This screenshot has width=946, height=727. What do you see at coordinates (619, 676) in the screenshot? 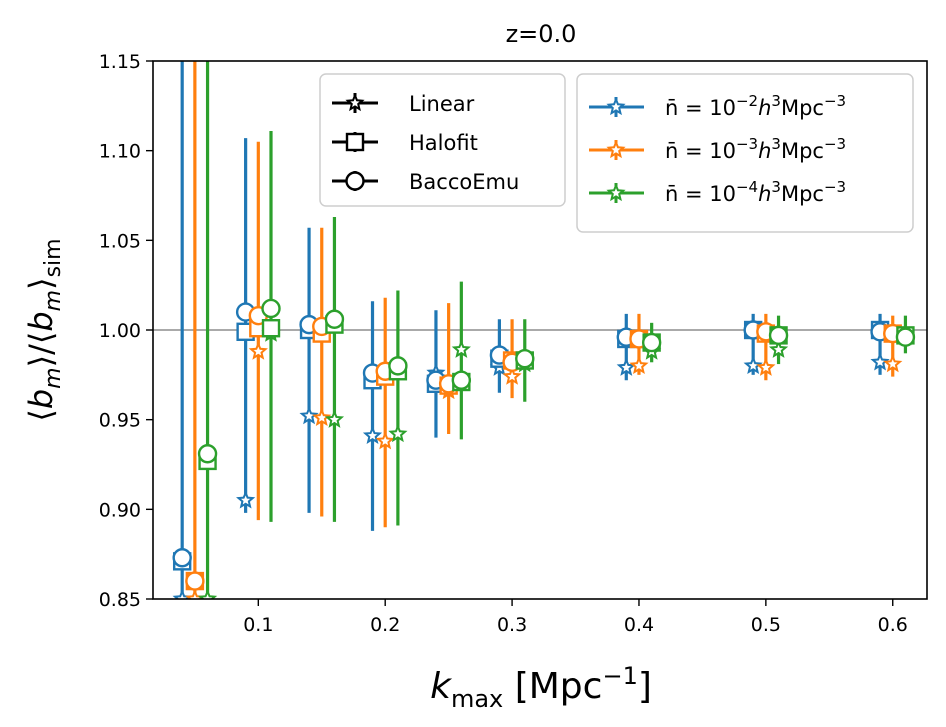
I see `x-axis-label-sup: −1` at bounding box center [619, 676].